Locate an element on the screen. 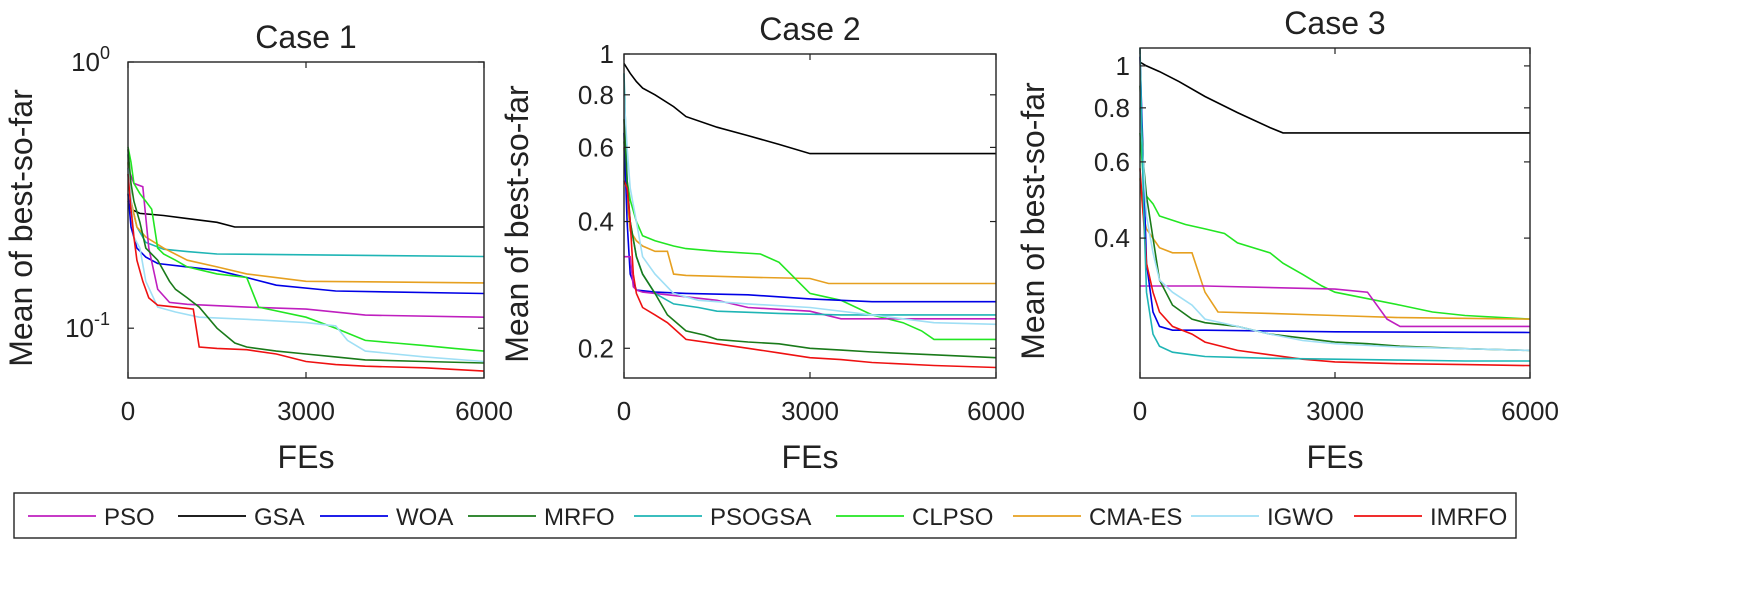 Image resolution: width=1750 pixels, height=612 pixels. y-tick-label: 0.2 is located at coordinates (596, 348).